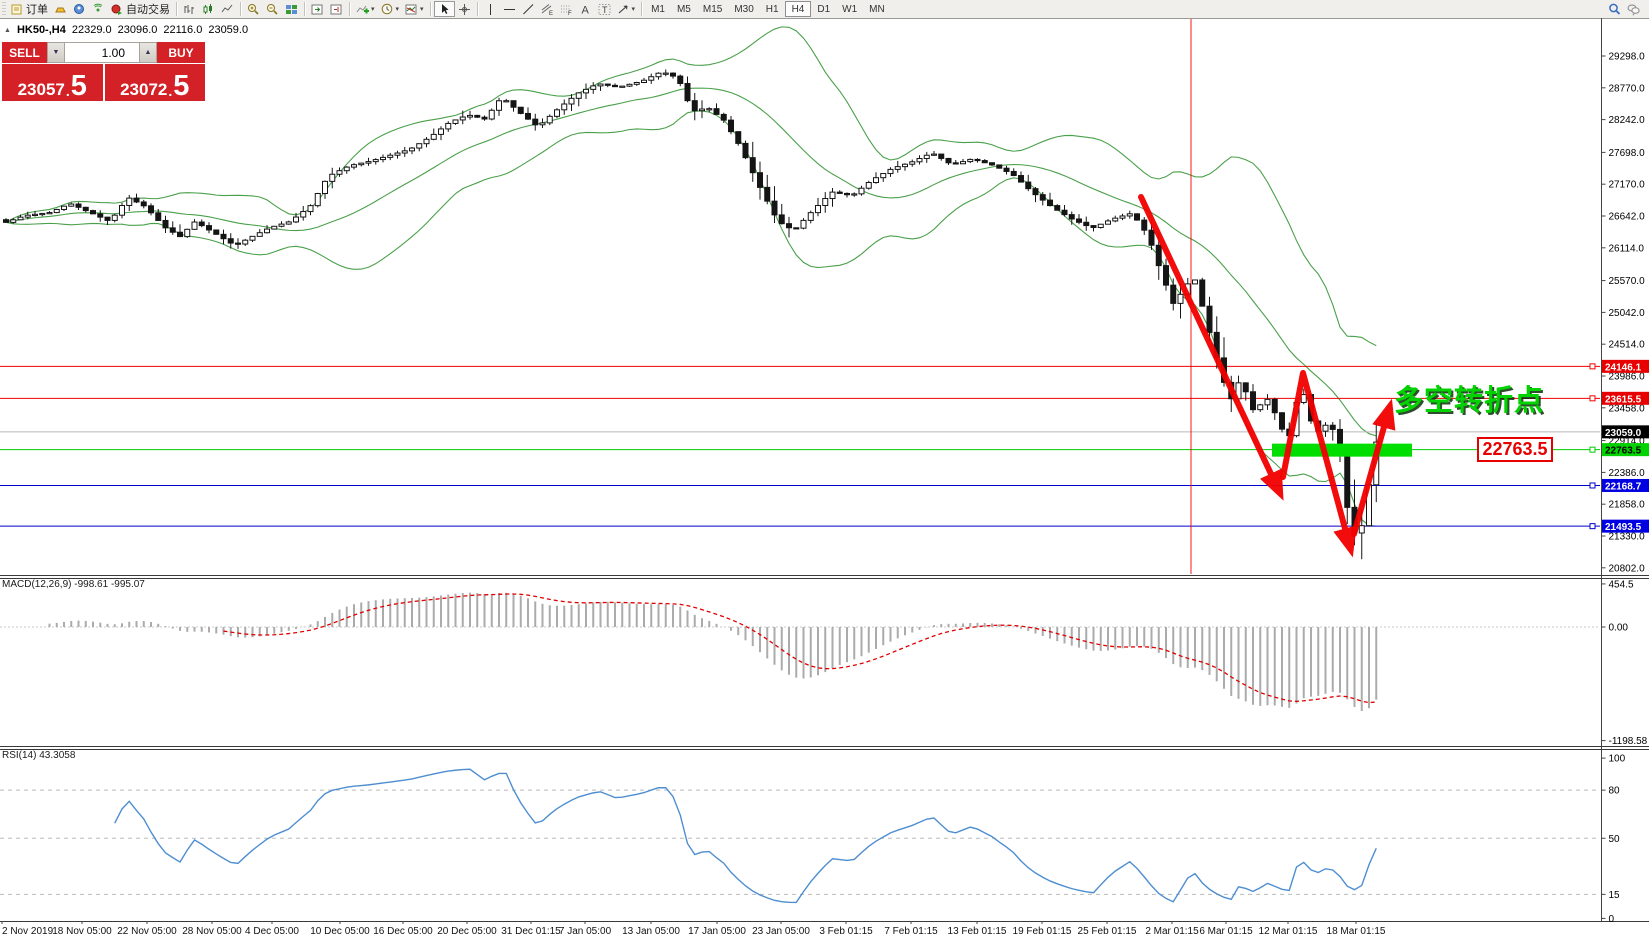  Describe the element at coordinates (509, 9) in the screenshot. I see `hline-icon` at that location.